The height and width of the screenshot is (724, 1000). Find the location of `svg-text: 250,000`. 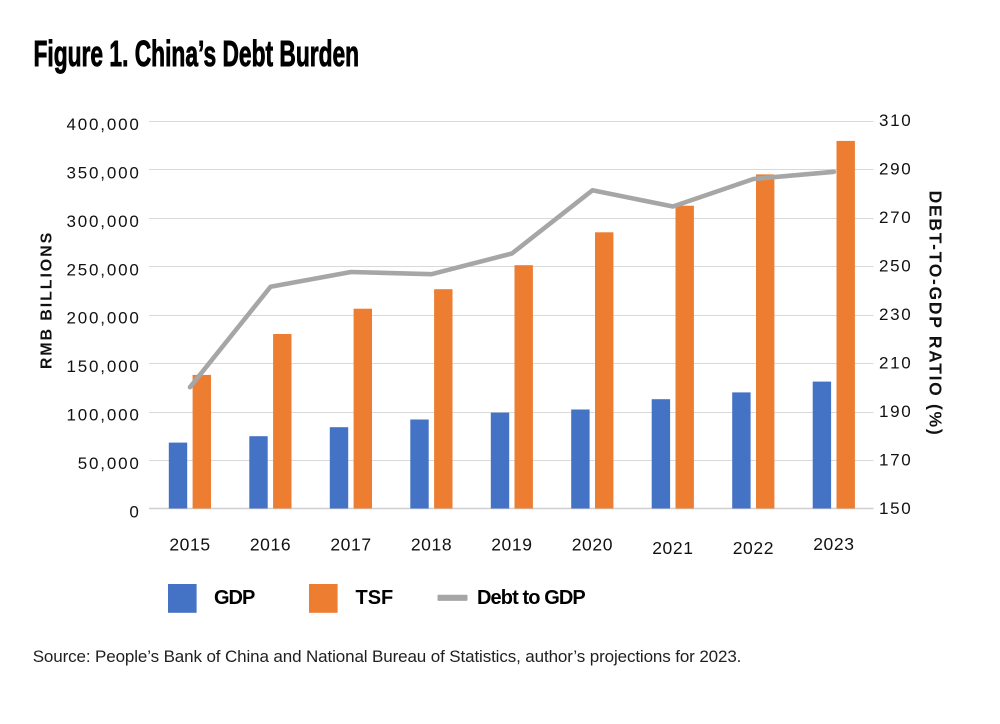

svg-text: 250,000 is located at coordinates (104, 269).